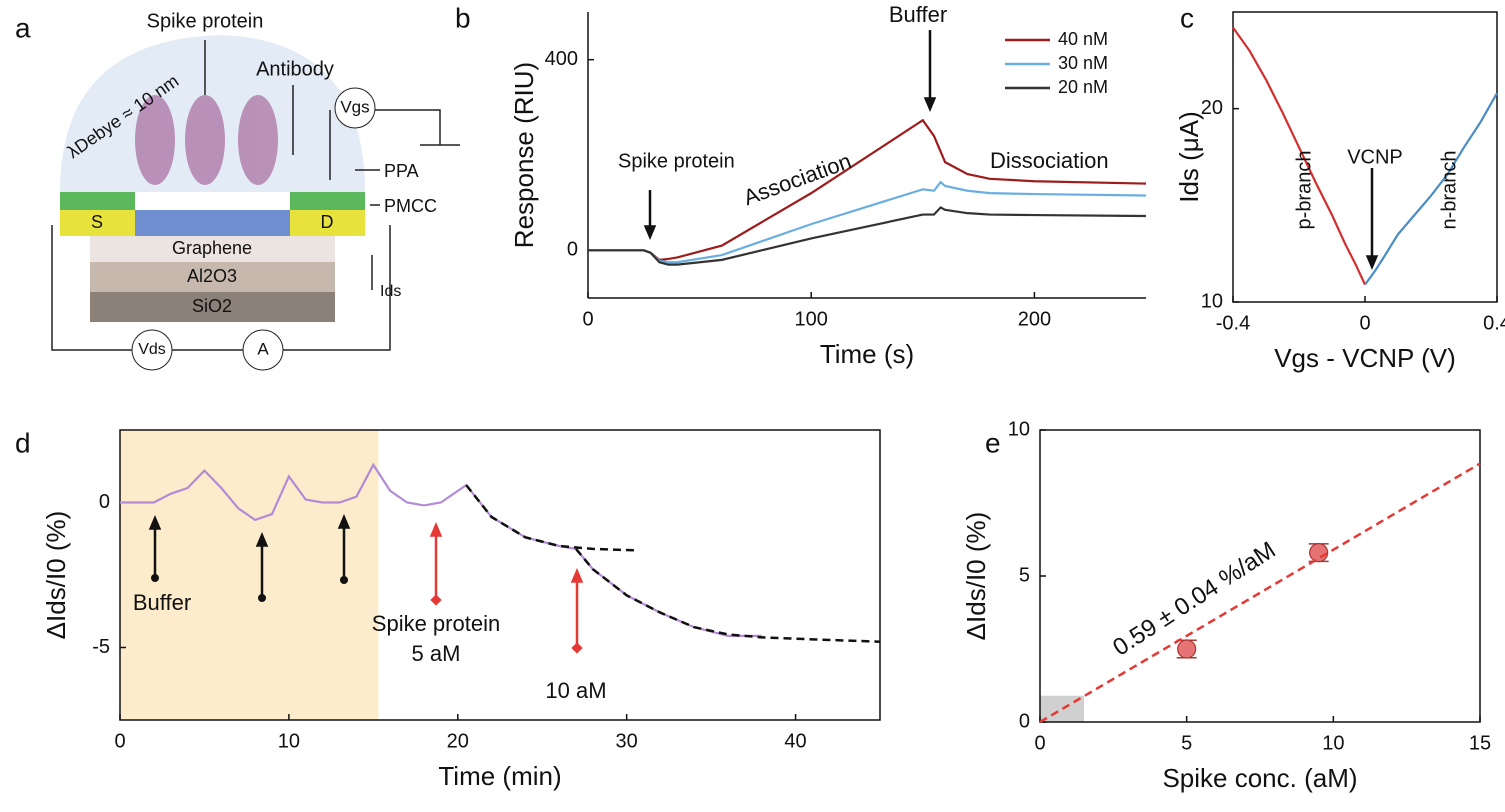 The image size is (1505, 812). I want to click on panel-letter: e, so click(993, 442).